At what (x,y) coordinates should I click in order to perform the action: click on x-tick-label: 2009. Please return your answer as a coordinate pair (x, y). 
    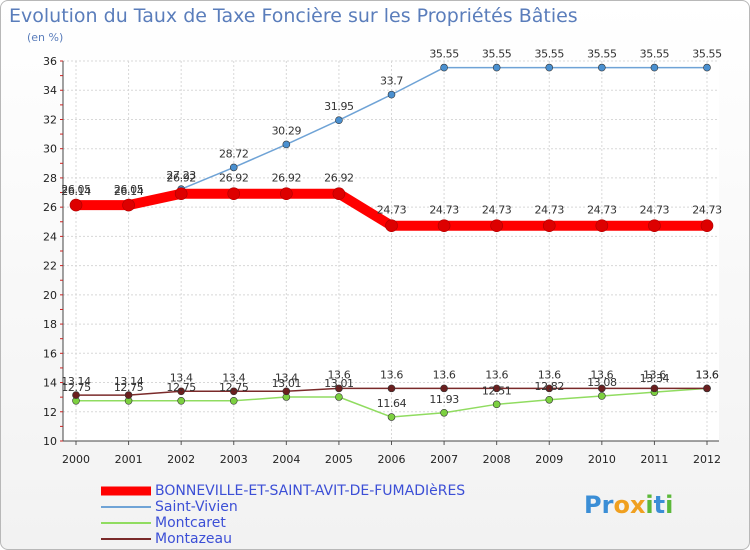
    Looking at the image, I should click on (549, 459).